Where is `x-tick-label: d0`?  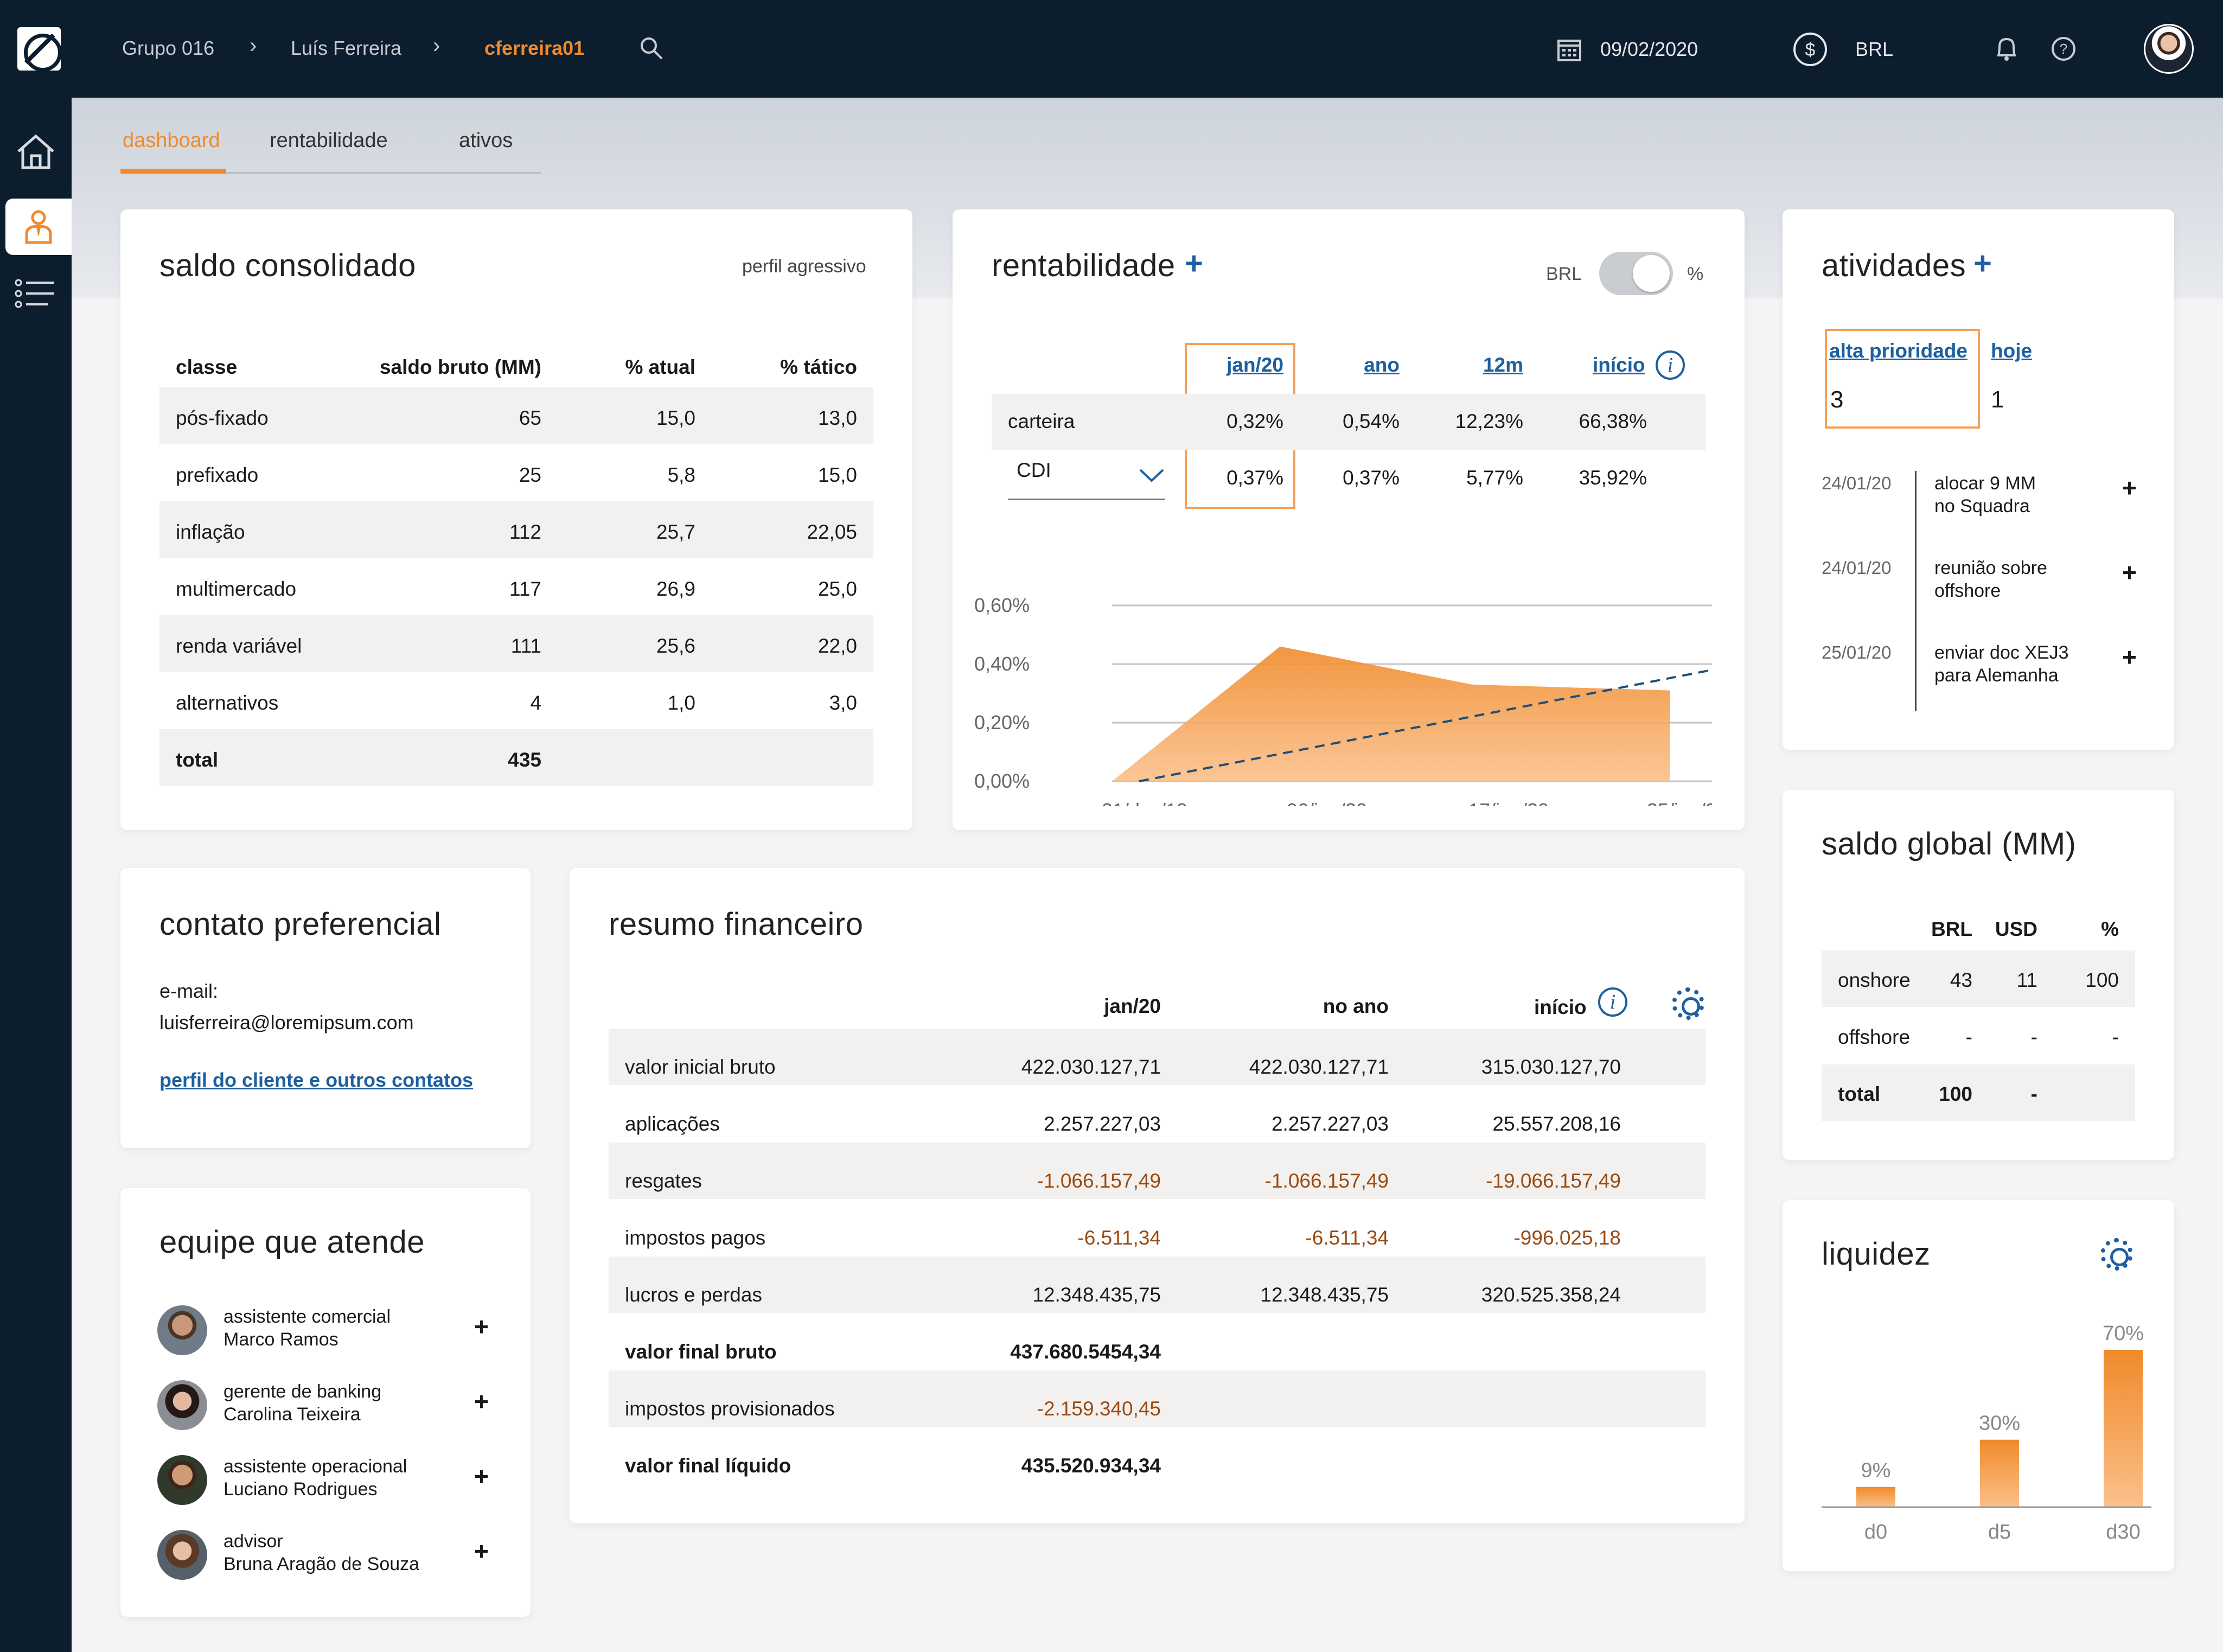 x-tick-label: d0 is located at coordinates (1876, 1532).